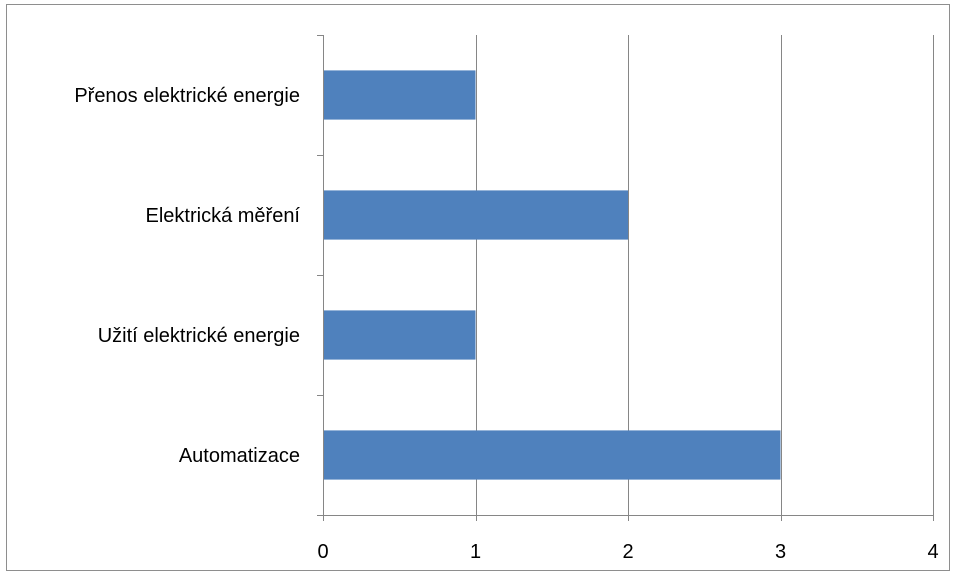  Describe the element at coordinates (322, 552) in the screenshot. I see `x-tick-label: 0` at that location.